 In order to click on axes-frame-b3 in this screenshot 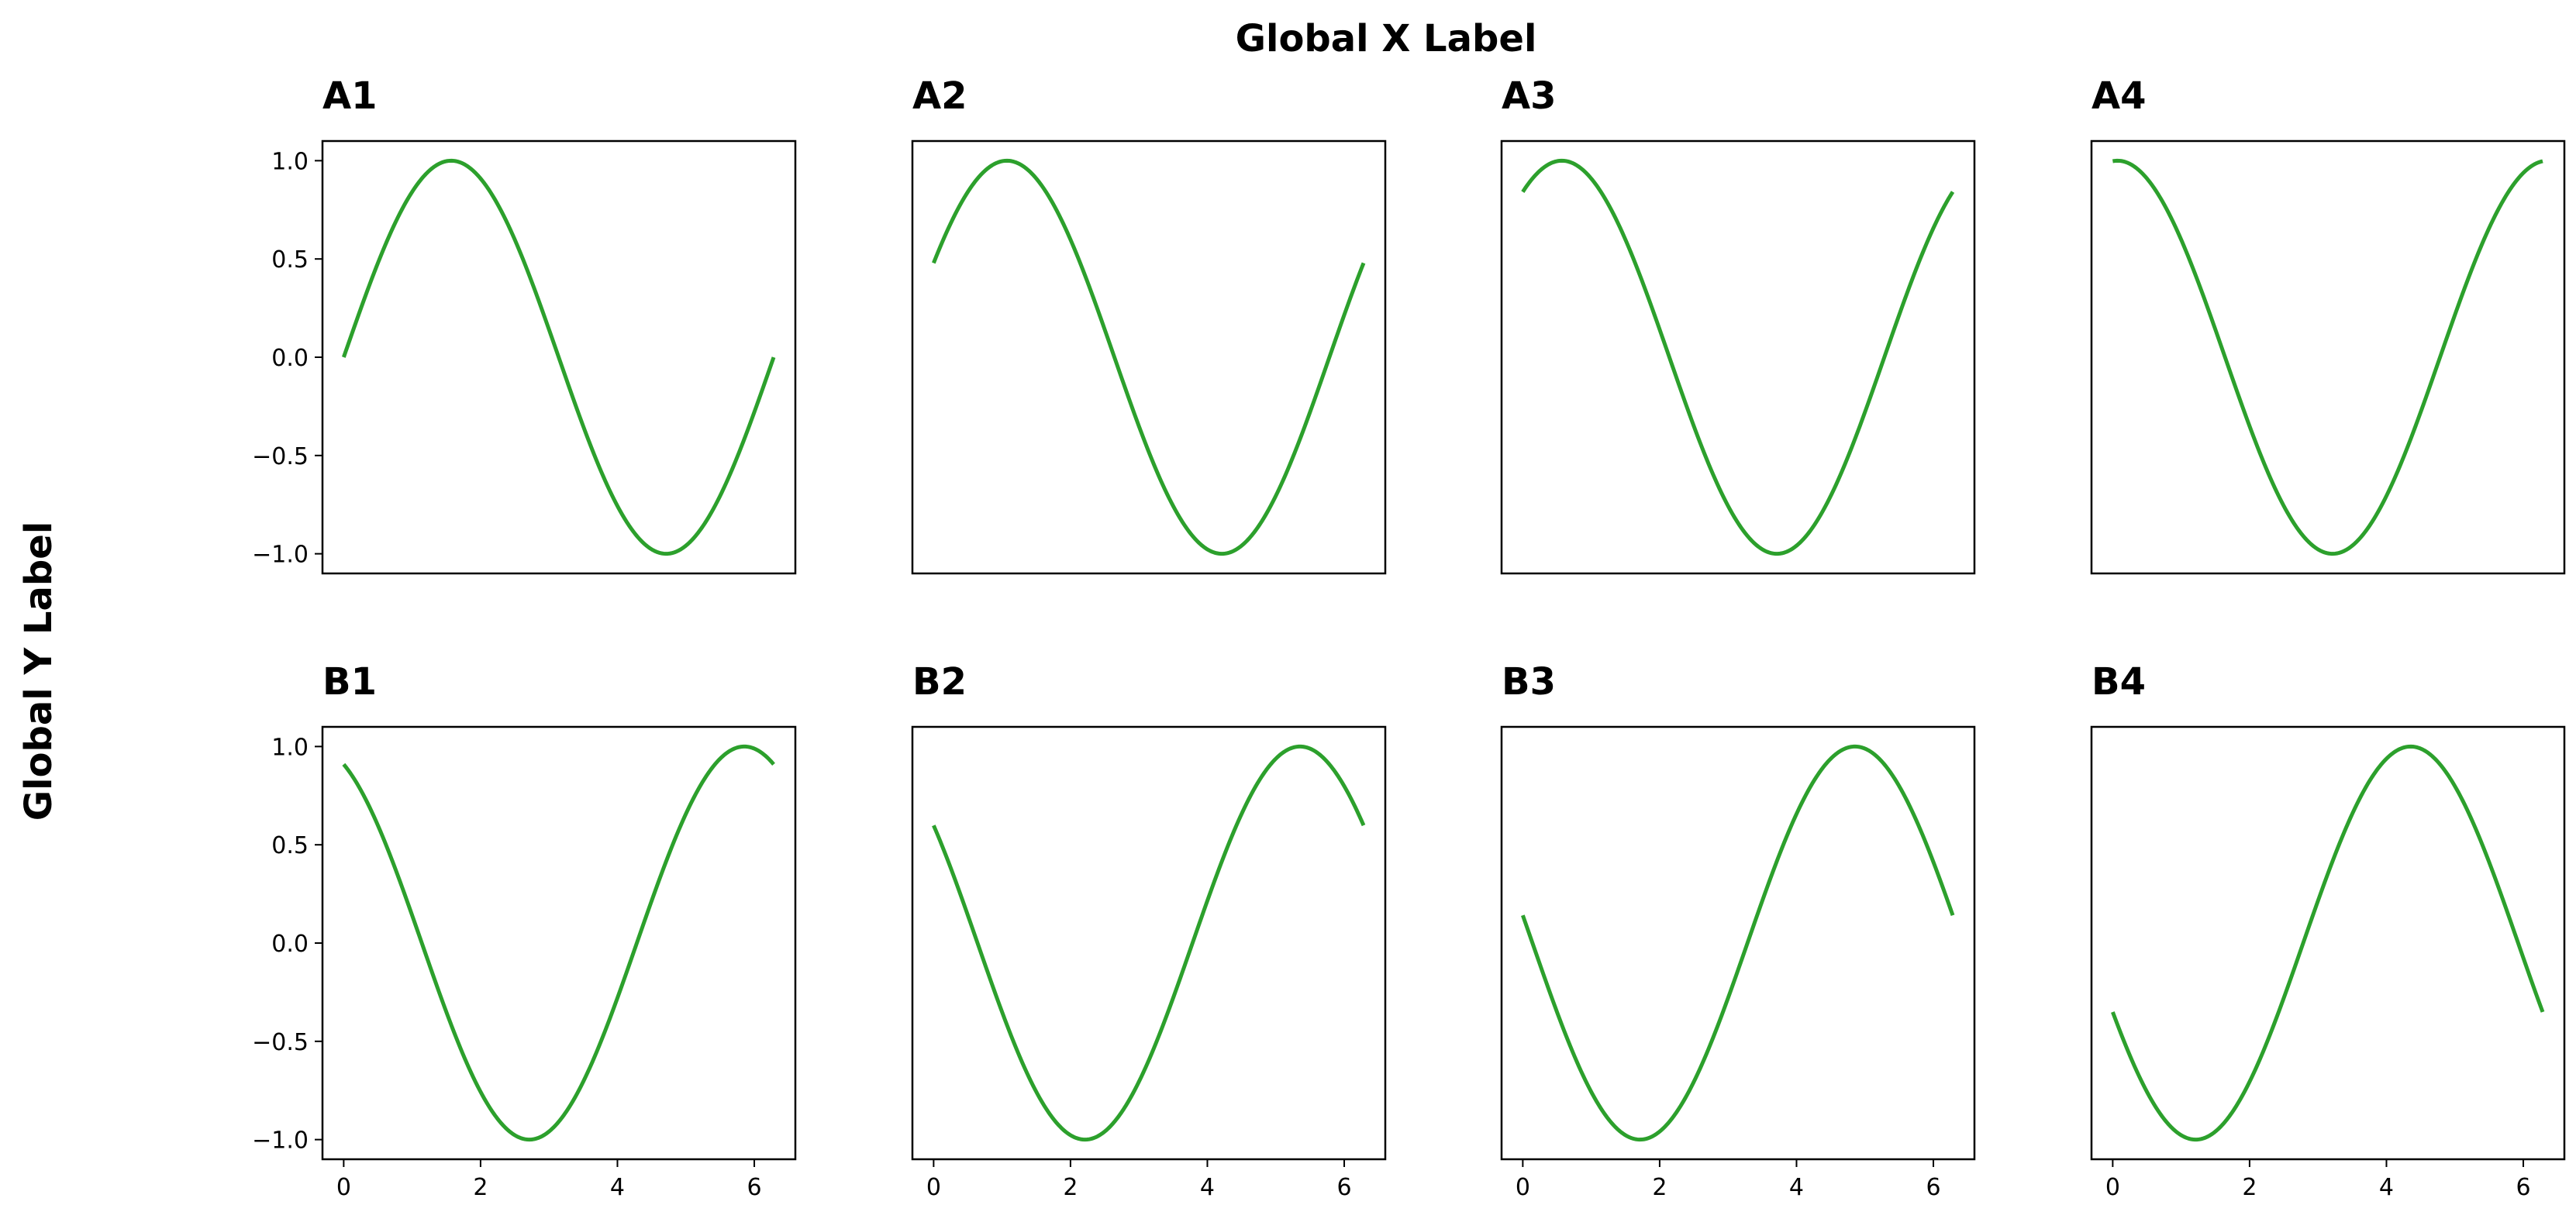, I will do `click(1738, 943)`.